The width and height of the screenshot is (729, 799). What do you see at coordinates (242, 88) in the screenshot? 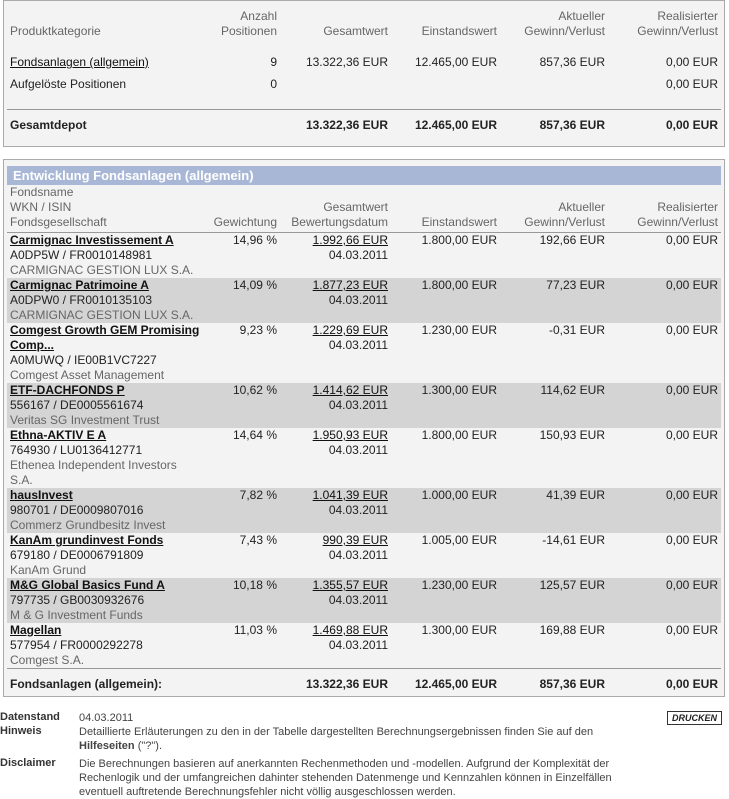
I see `cell: 0` at bounding box center [242, 88].